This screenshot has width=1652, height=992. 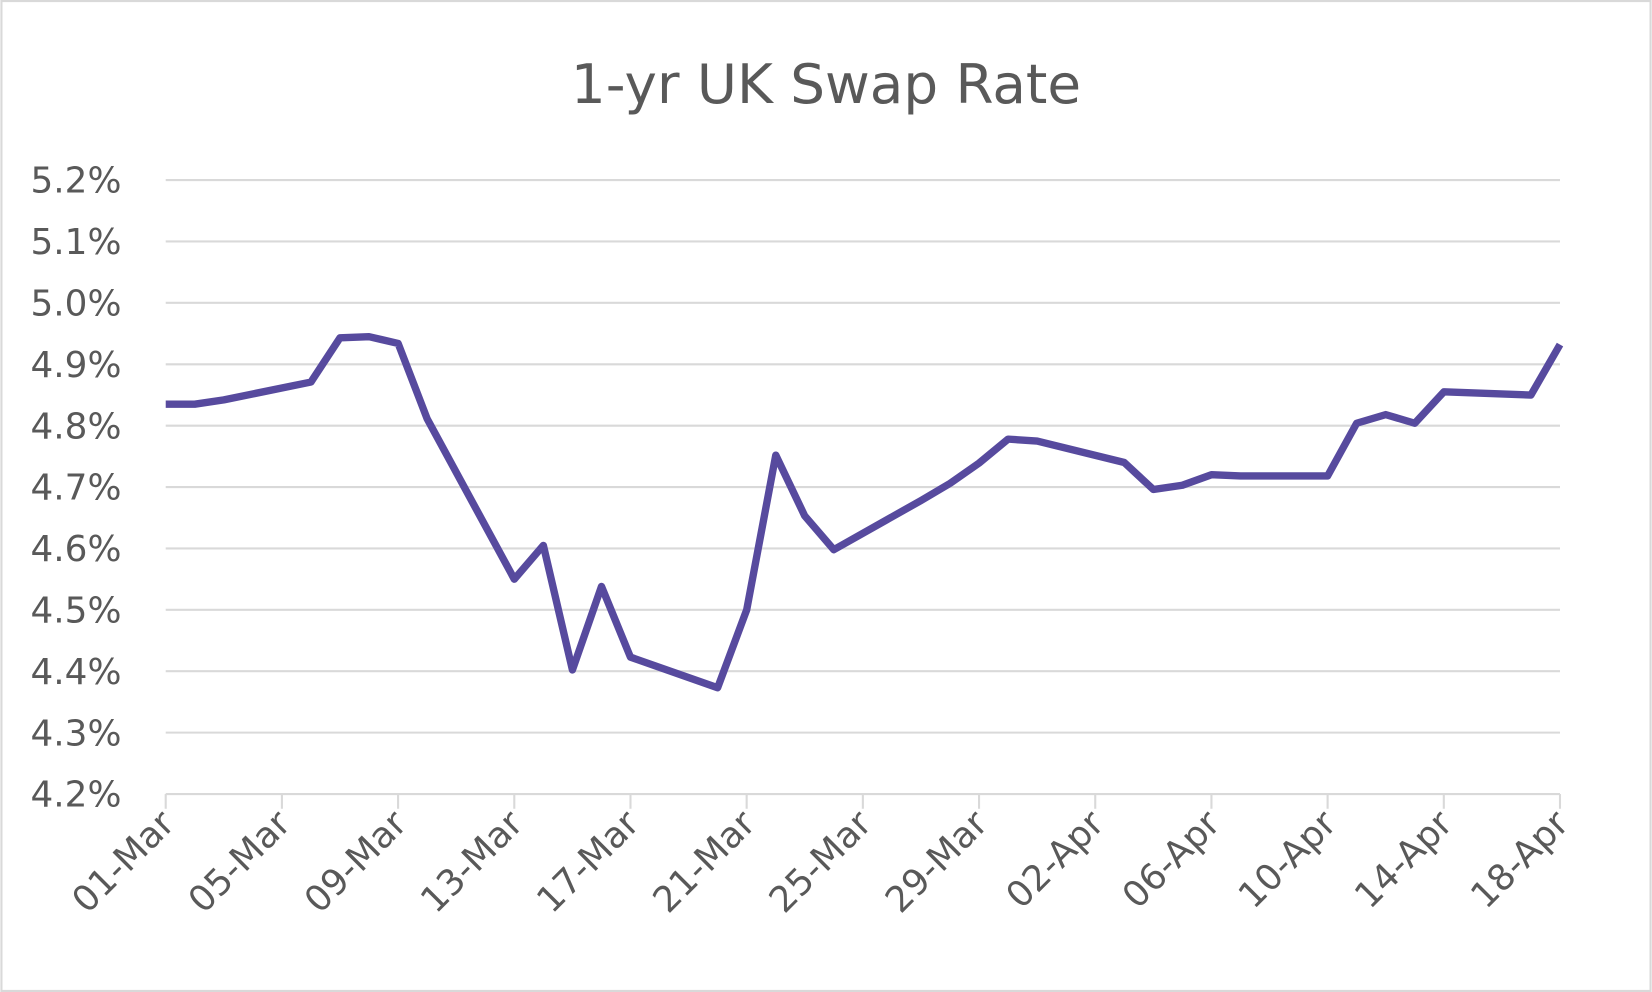 What do you see at coordinates (76, 672) in the screenshot?
I see `y-tick-label: 4.4%` at bounding box center [76, 672].